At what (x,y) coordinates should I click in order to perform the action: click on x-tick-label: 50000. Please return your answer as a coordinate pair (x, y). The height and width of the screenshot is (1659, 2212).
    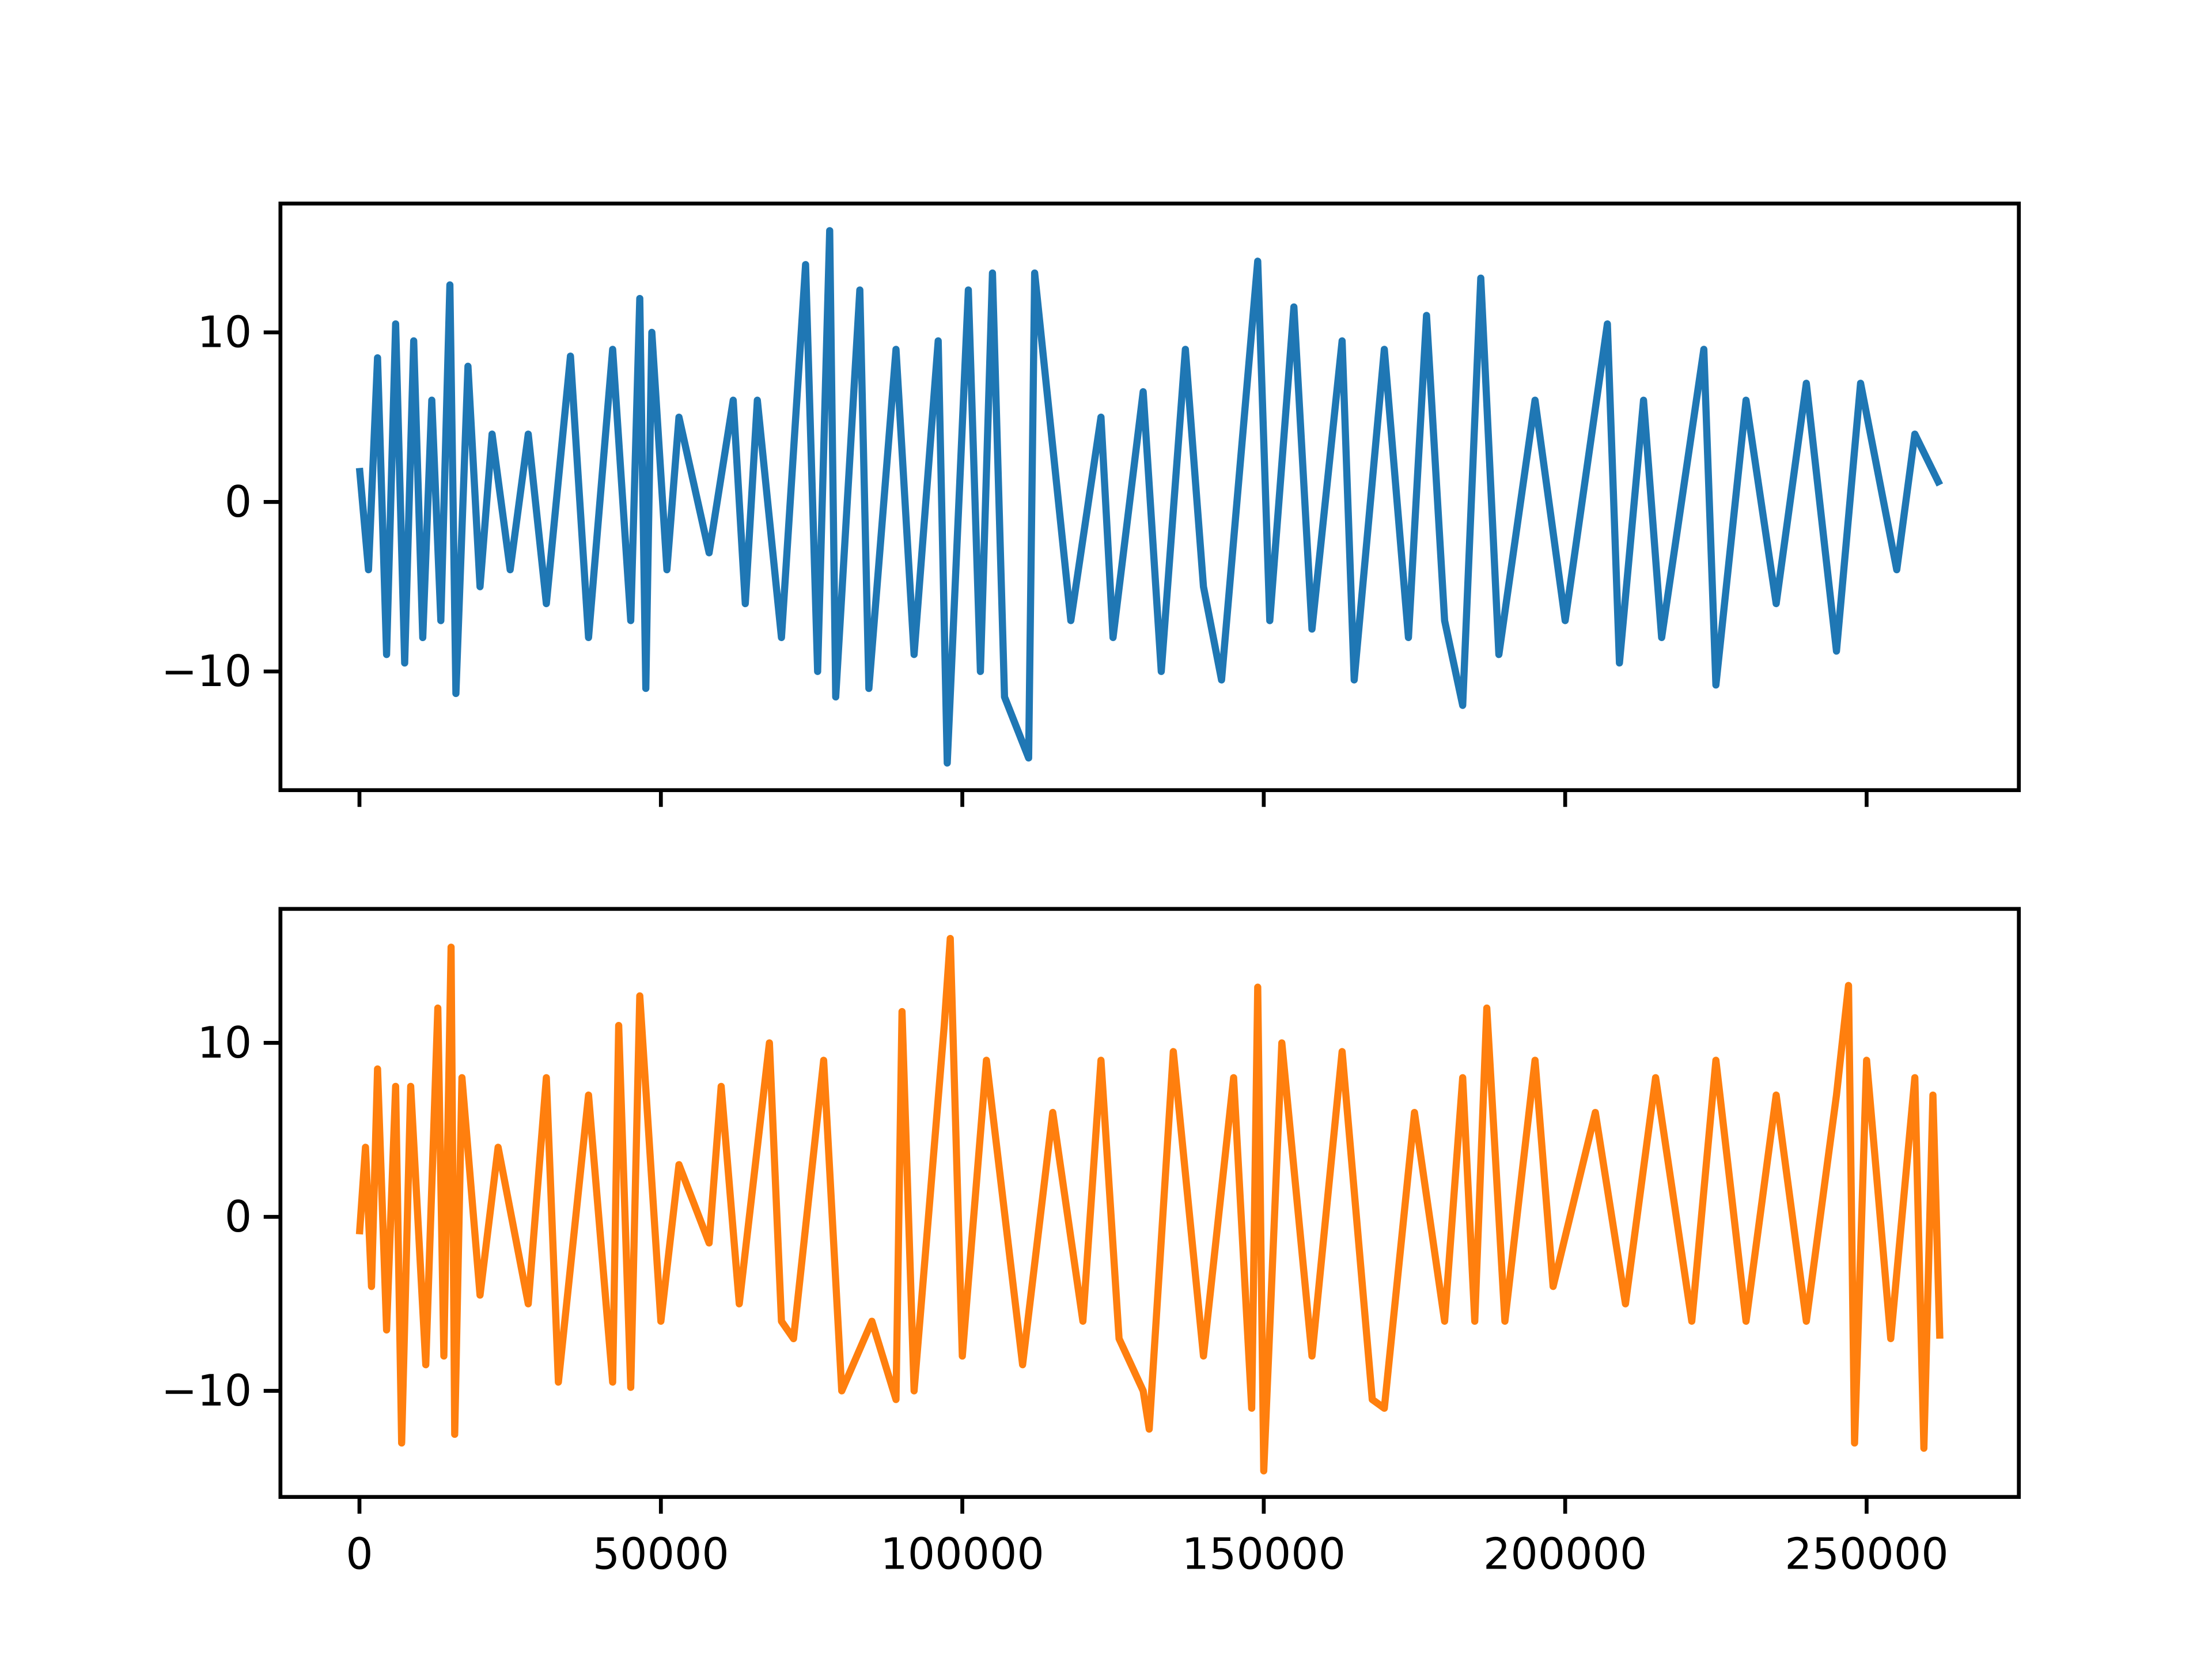
    Looking at the image, I should click on (661, 1554).